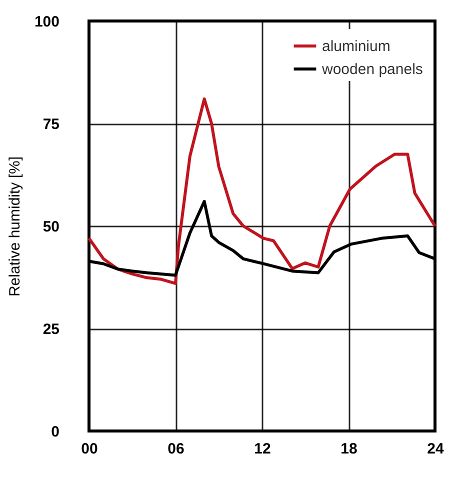  I want to click on x-tick-label: 24, so click(435, 449).